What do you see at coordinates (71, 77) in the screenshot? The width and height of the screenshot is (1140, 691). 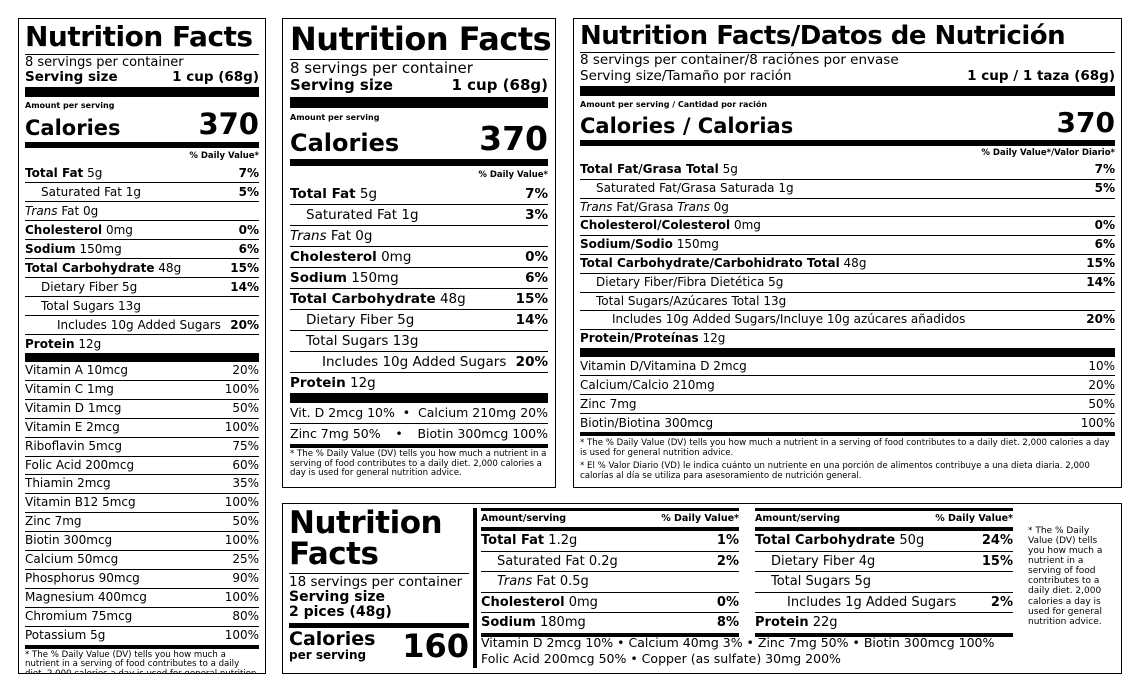 I see `serving-size-label: Serving size` at bounding box center [71, 77].